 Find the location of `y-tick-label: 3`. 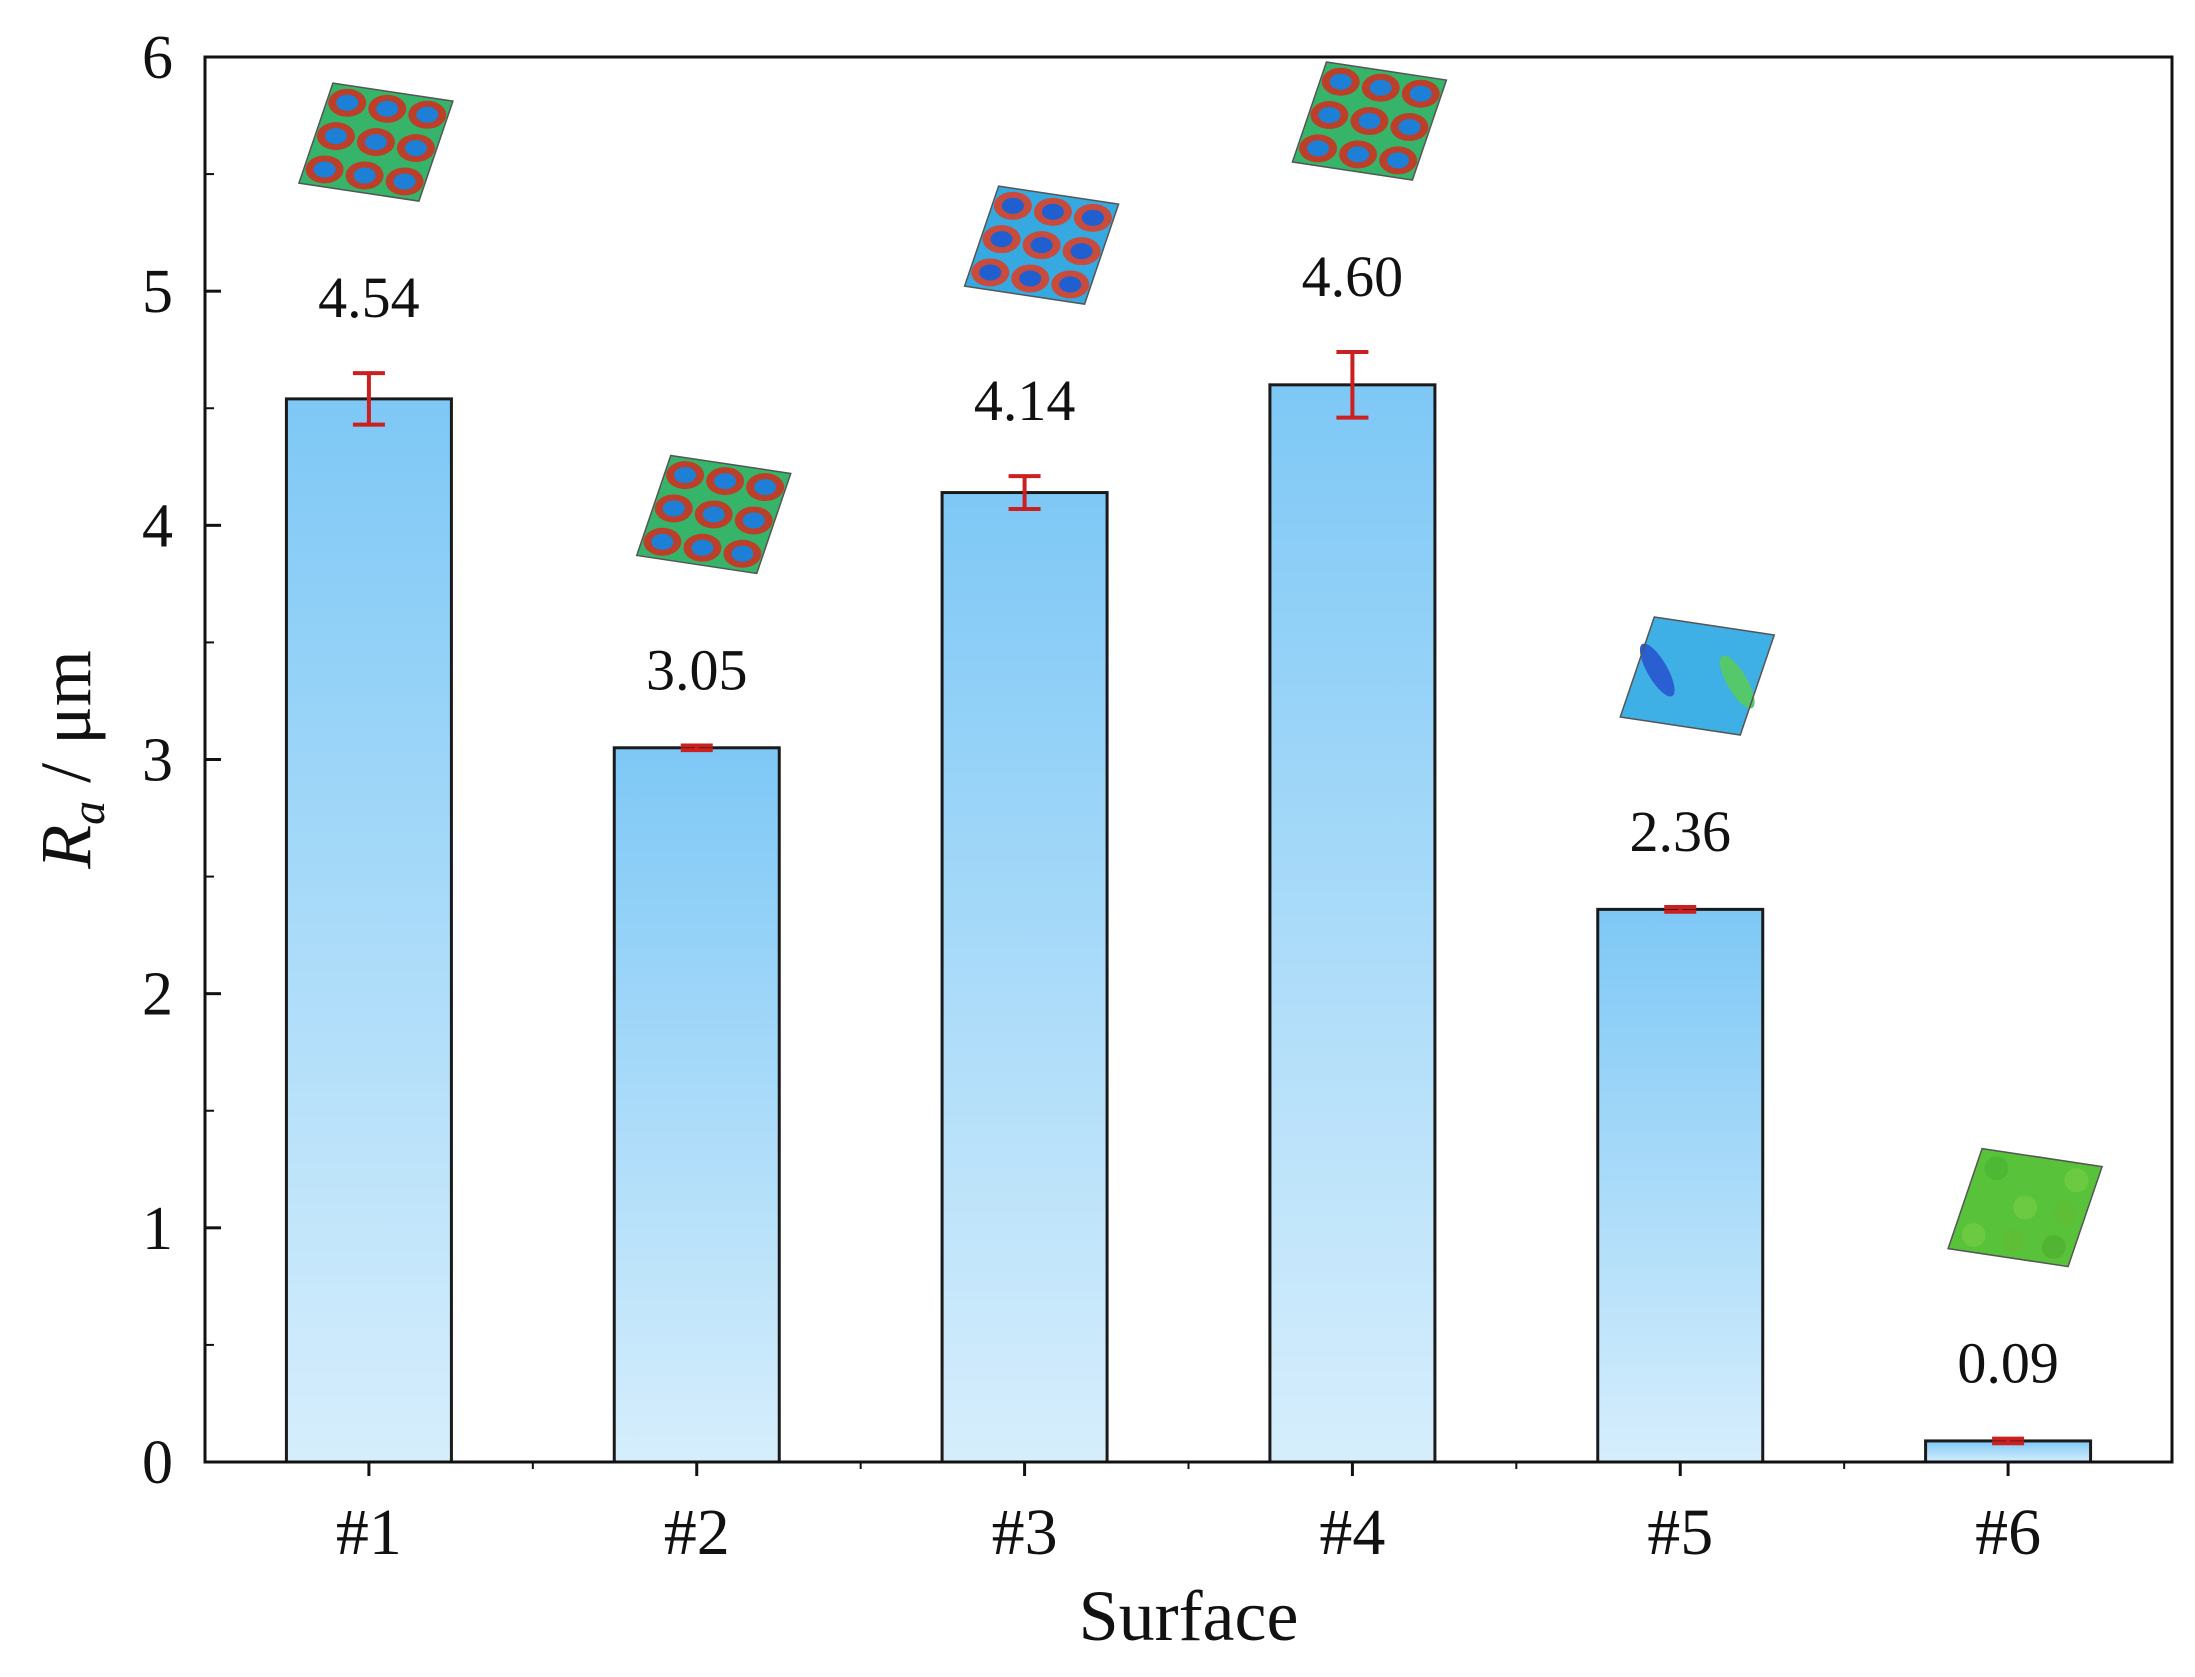

y-tick-label: 3 is located at coordinates (157, 761).